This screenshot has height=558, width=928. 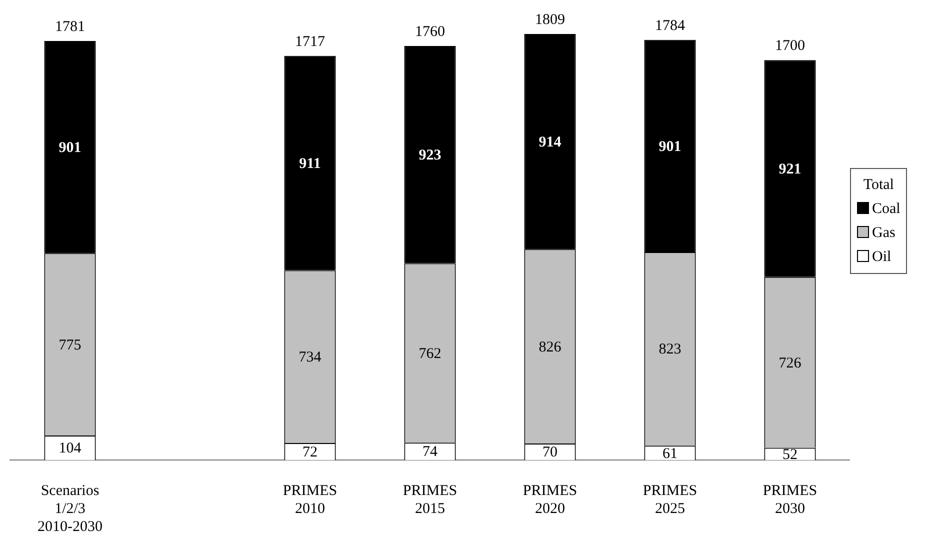 I want to click on data-label: 914, so click(x=550, y=142).